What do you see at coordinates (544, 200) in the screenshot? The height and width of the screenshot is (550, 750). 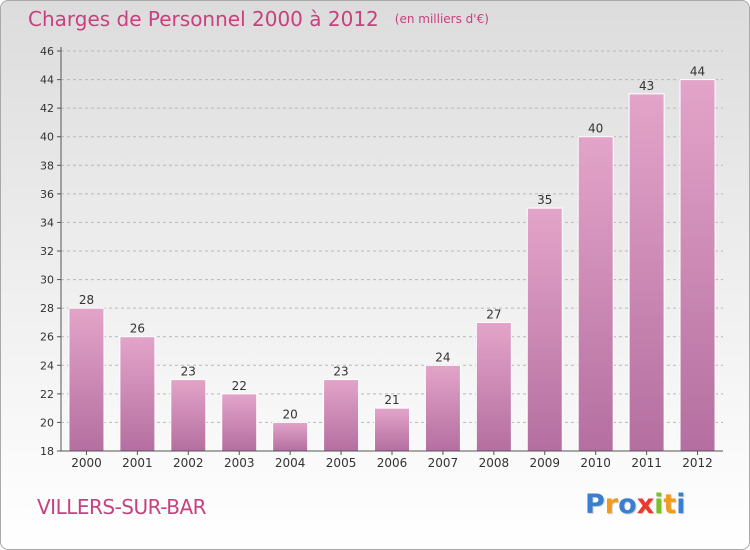 I see `data-label: 35` at bounding box center [544, 200].